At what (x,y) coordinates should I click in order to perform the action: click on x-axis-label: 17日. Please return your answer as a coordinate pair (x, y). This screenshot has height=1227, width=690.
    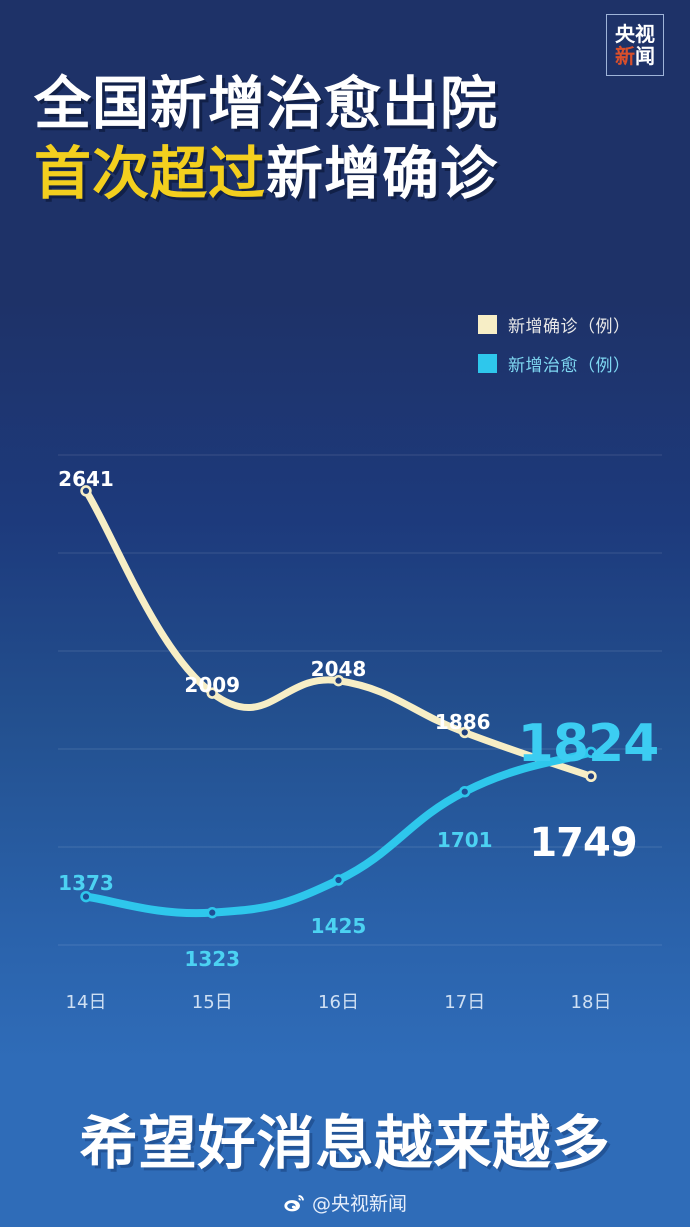
    Looking at the image, I should click on (465, 1002).